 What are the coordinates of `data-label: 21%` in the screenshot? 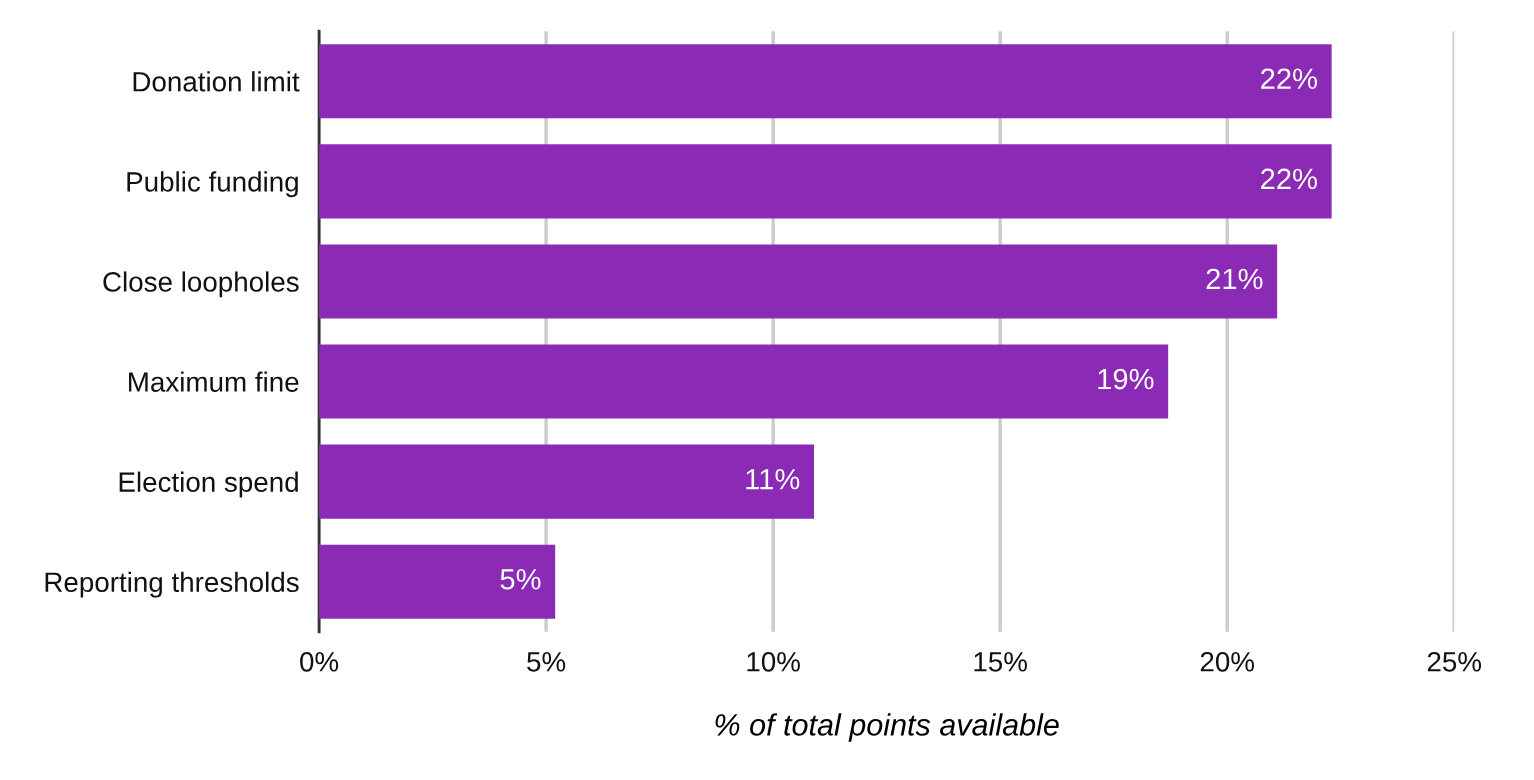 It's located at (1234, 279).